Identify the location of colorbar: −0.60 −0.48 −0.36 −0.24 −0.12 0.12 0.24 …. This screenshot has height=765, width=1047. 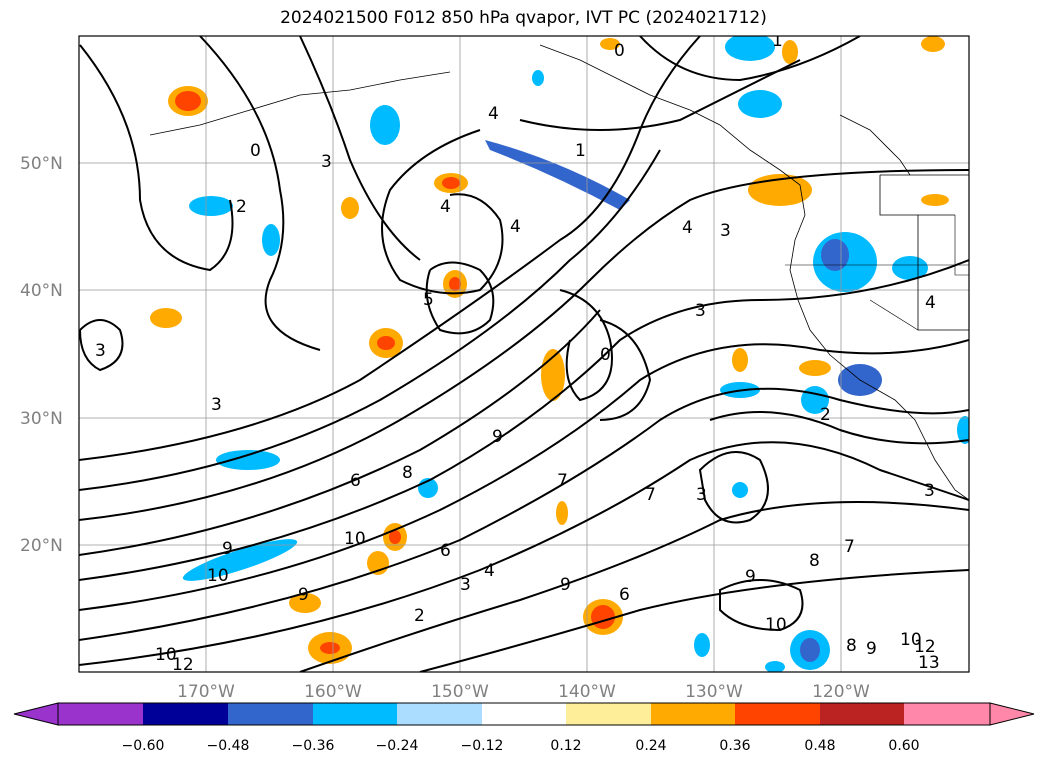
(524, 728).